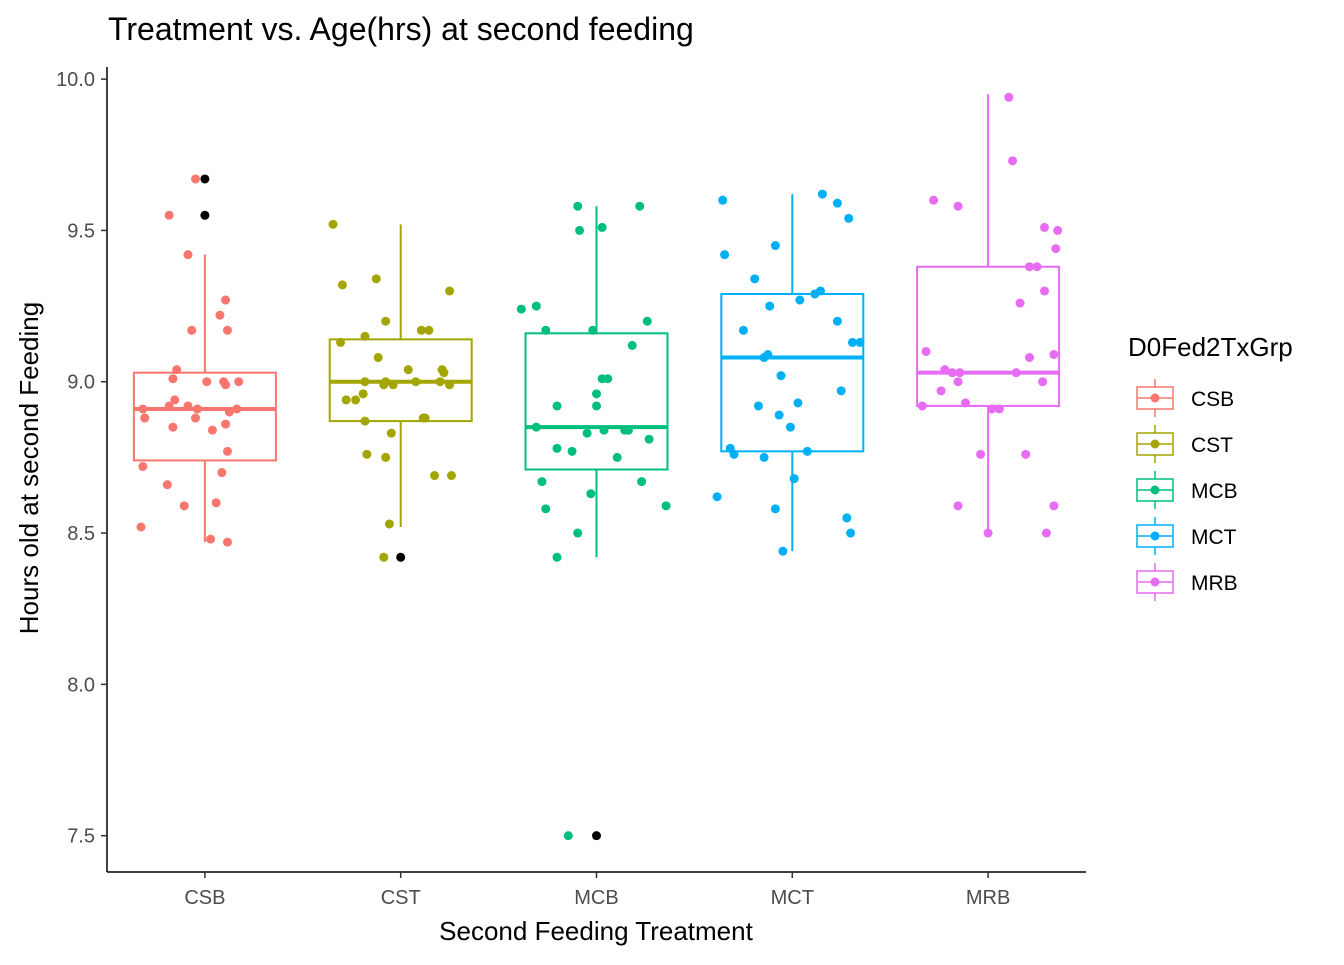 The image size is (1344, 965). I want to click on x-tick-label: CST, so click(401, 898).